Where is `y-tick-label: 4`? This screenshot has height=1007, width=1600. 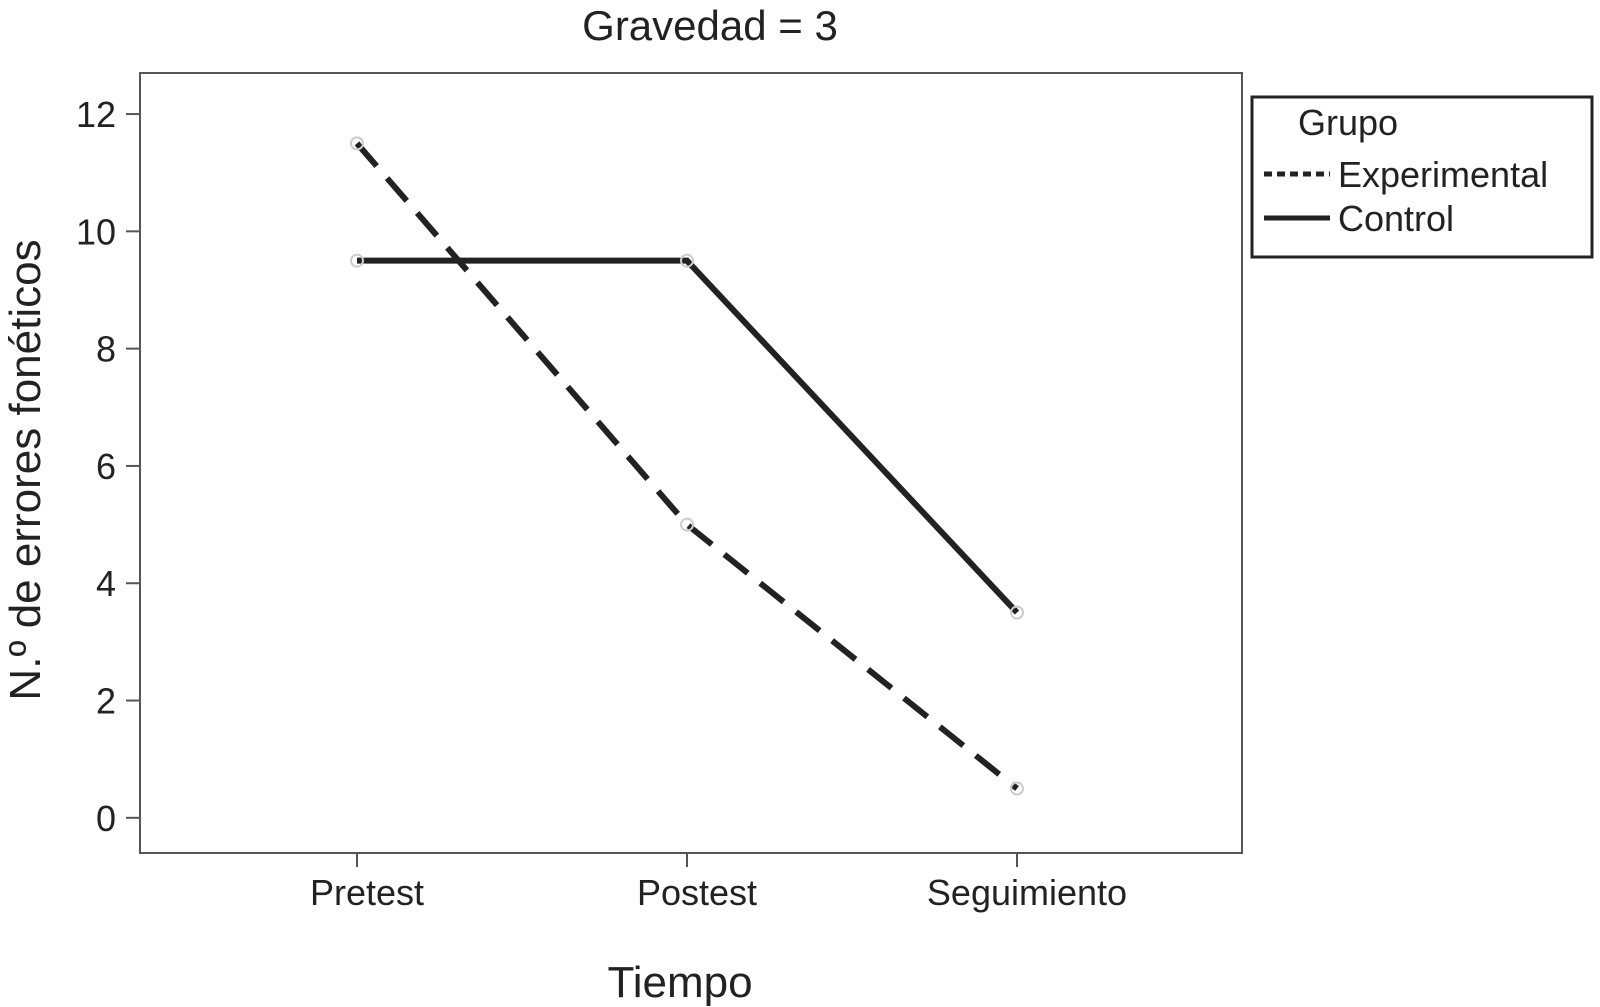 y-tick-label: 4 is located at coordinates (106, 583).